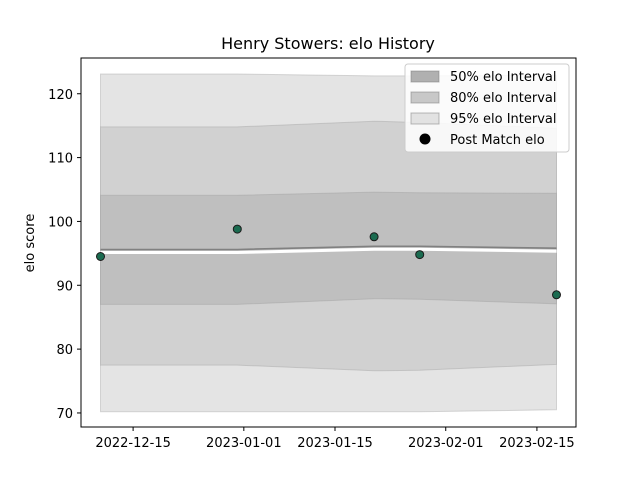 The image size is (640, 480). Describe the element at coordinates (64, 286) in the screenshot. I see `y-tick-label: 90` at that location.